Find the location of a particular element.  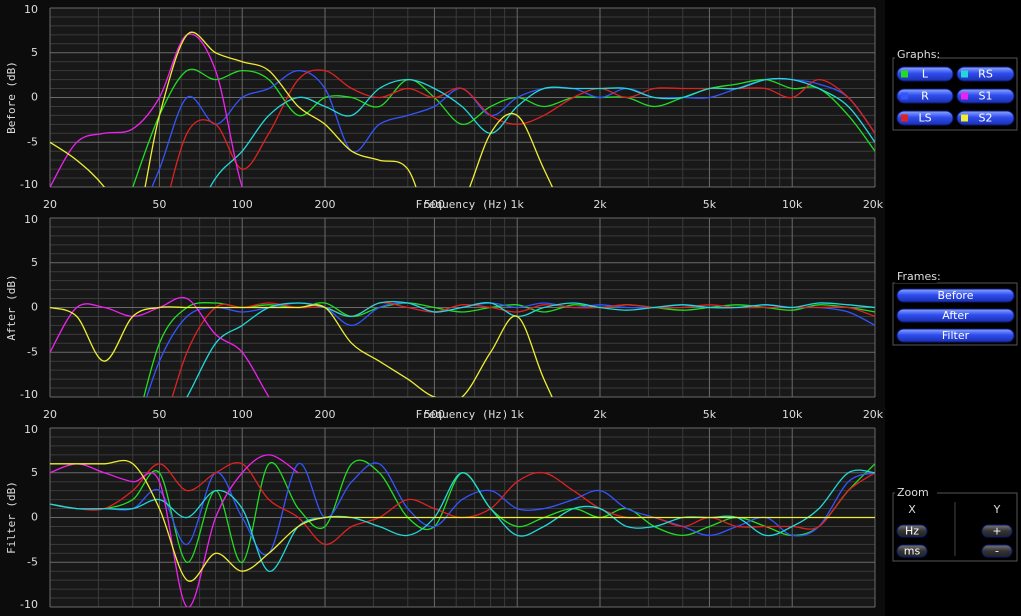

legend-button-label: R is located at coordinates (925, 96).